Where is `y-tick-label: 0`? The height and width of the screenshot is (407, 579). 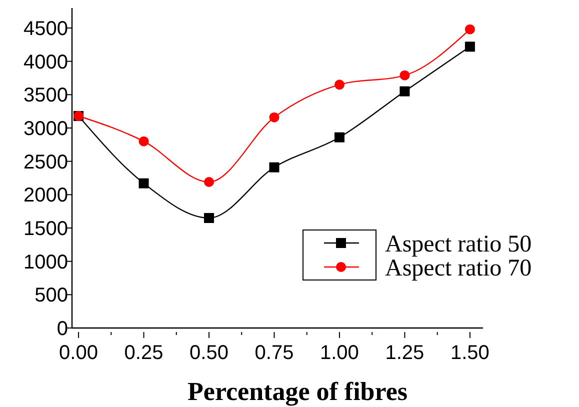
y-tick-label: 0 is located at coordinates (62, 329).